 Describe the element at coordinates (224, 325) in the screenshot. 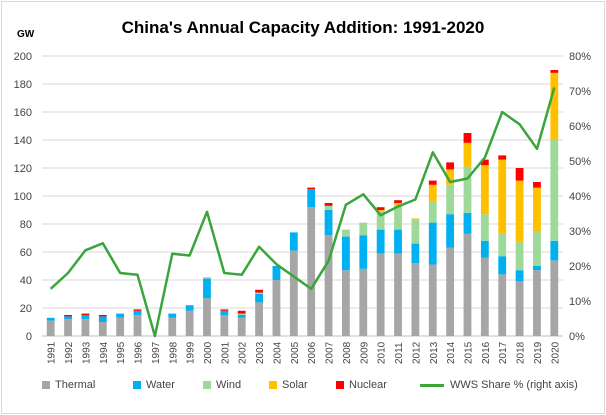

I see `bar-thermal-2001` at that location.